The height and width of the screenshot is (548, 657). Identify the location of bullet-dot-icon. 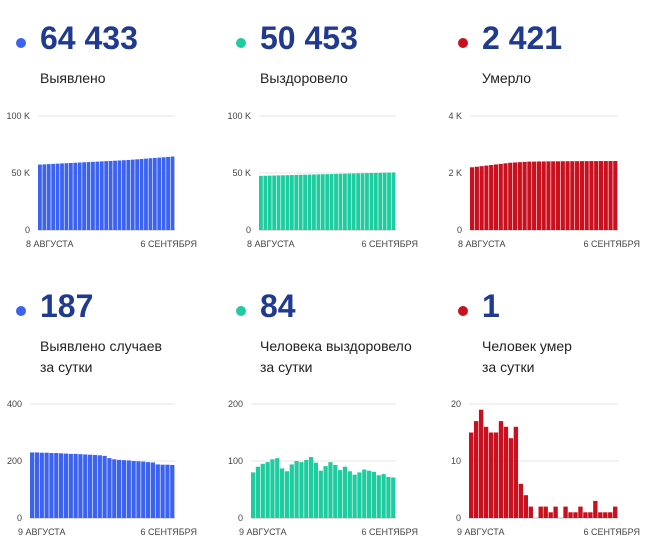
(463, 311).